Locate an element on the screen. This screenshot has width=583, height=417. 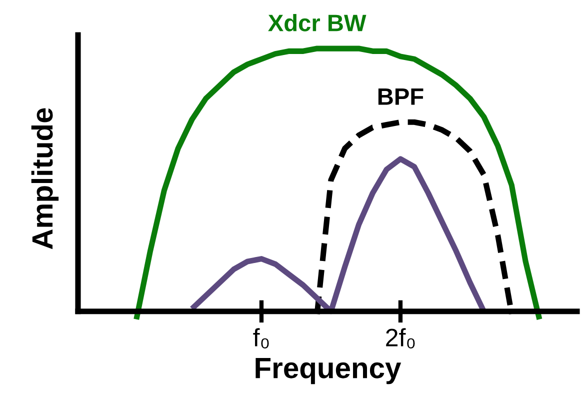
series-label: Xdcr BW is located at coordinates (317, 23).